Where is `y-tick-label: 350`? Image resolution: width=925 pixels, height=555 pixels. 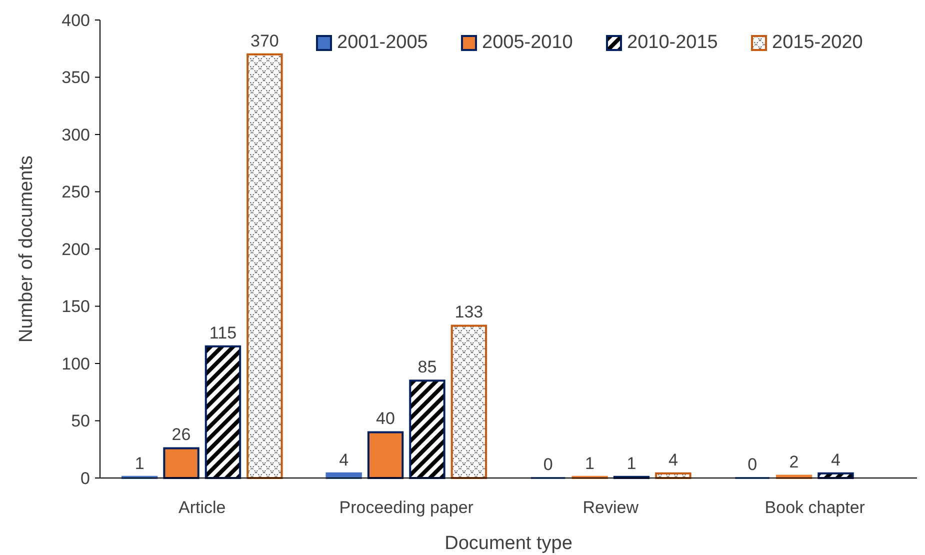 y-tick-label: 350 is located at coordinates (76, 78).